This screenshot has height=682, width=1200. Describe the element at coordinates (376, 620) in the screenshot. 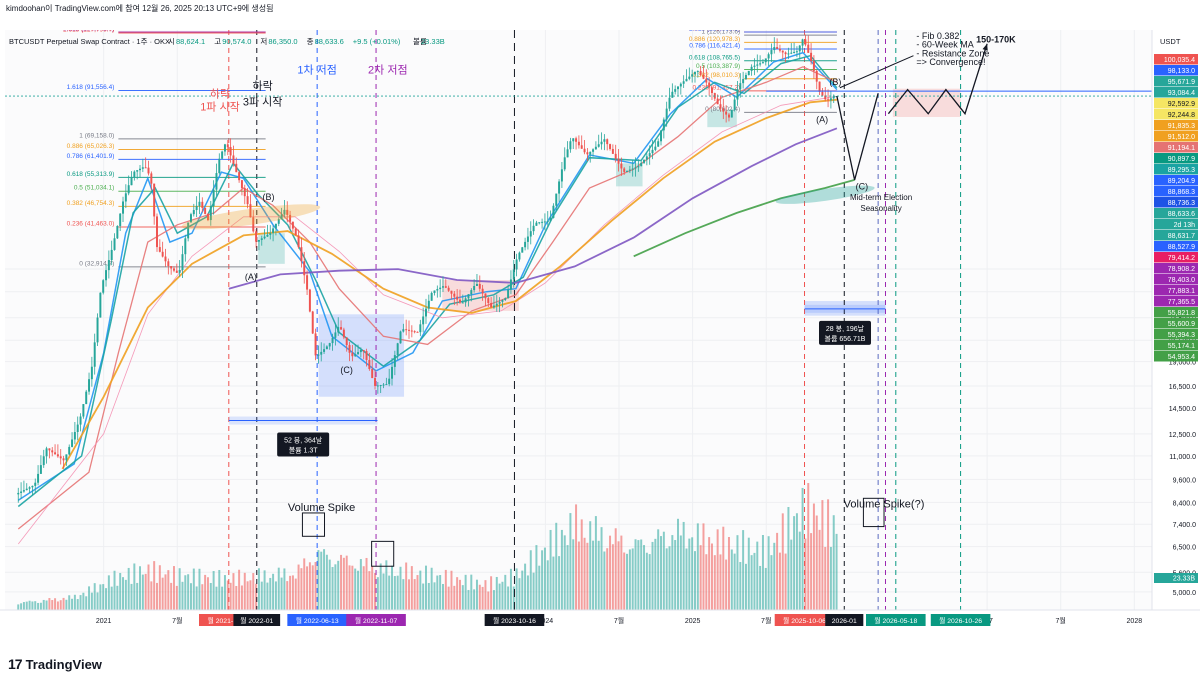

I see `date-marker-tag: 월 2022-11-07` at that location.